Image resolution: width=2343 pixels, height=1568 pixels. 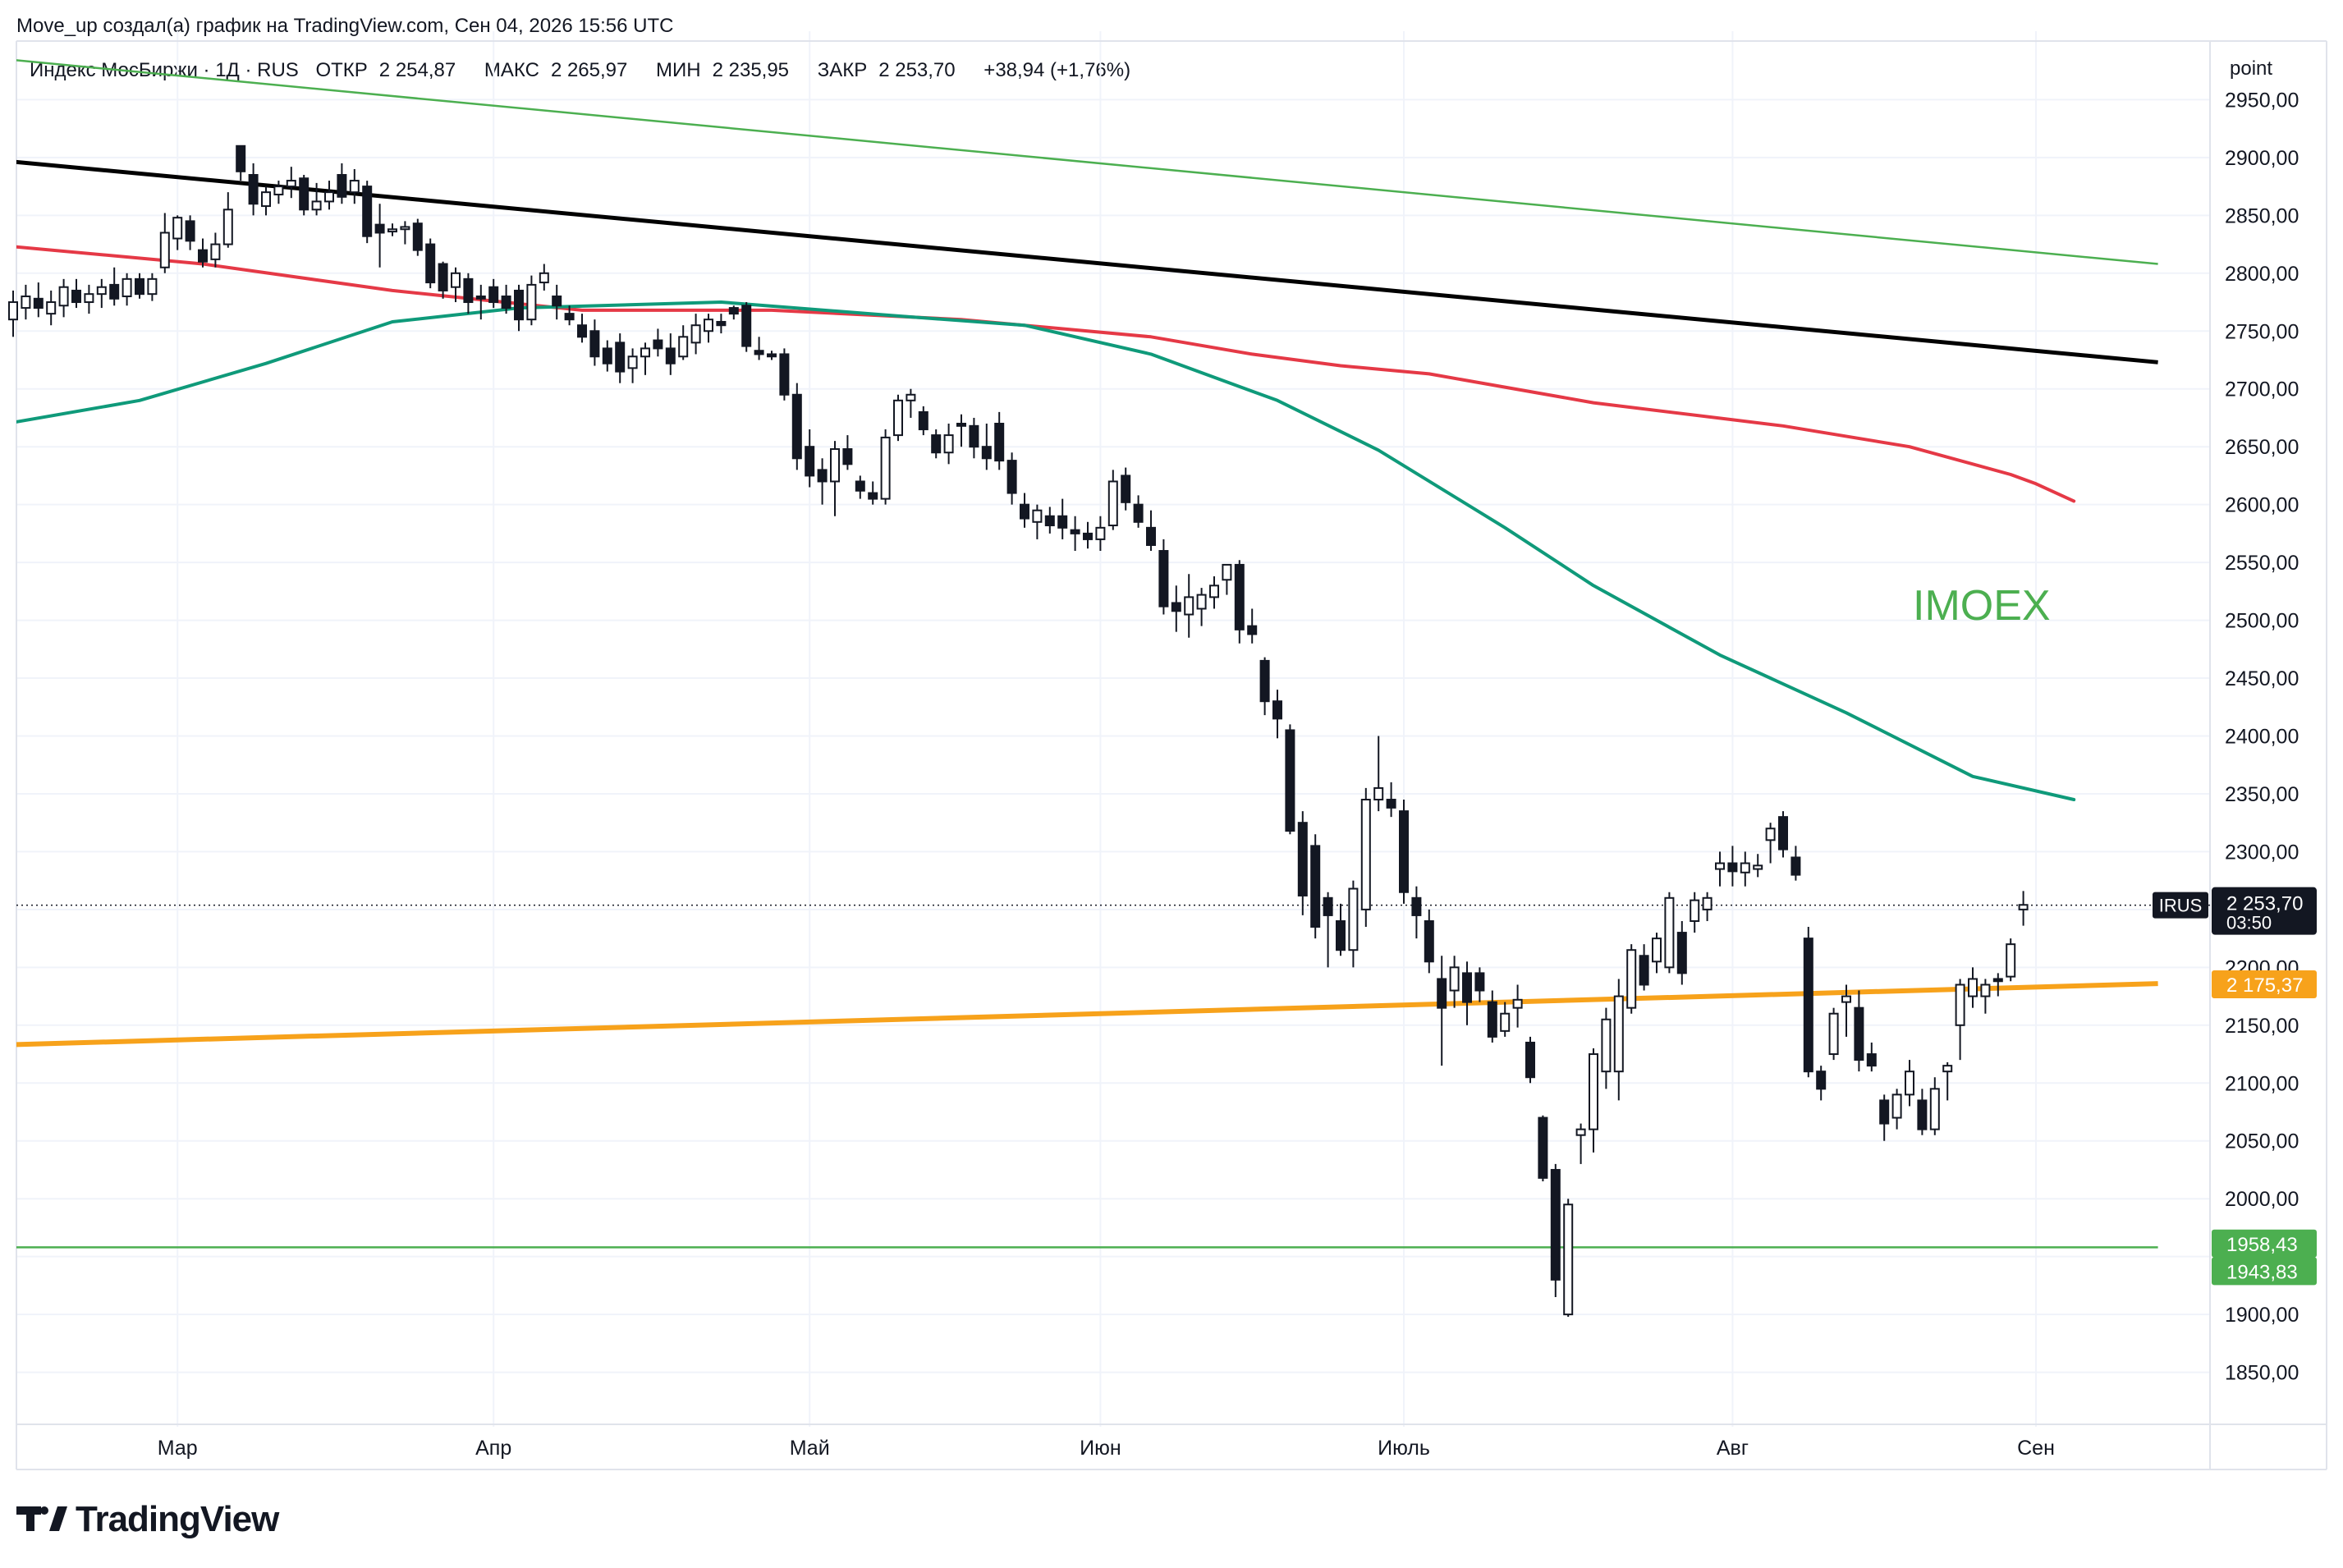 What do you see at coordinates (2262, 852) in the screenshot?
I see `price-tick-label: 2300,00` at bounding box center [2262, 852].